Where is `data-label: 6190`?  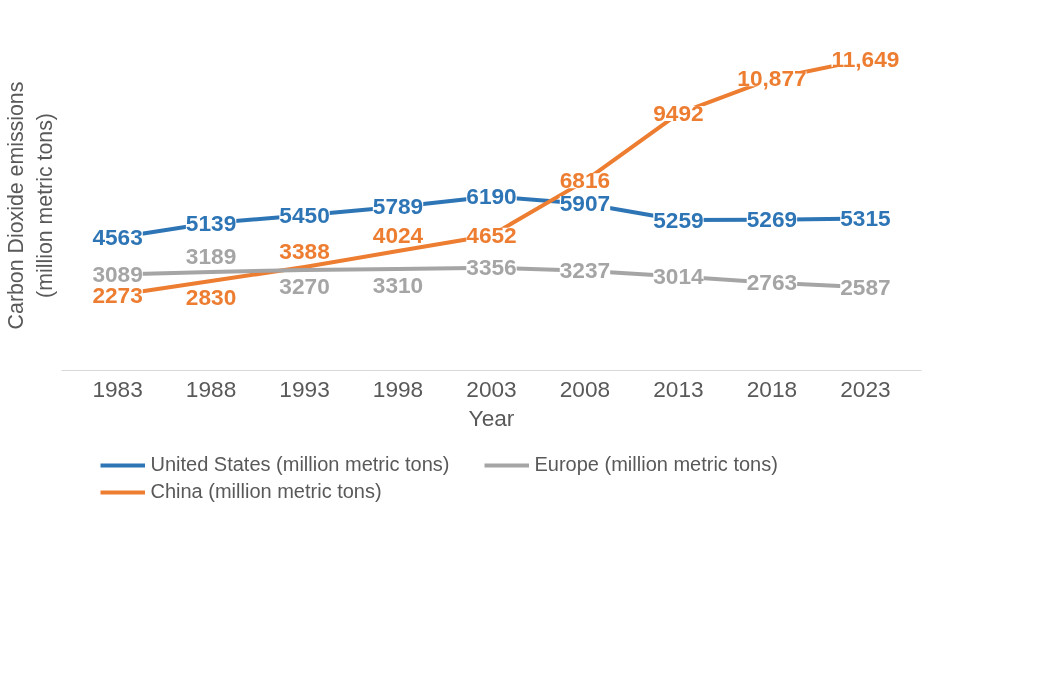
data-label: 6190 is located at coordinates (491, 196).